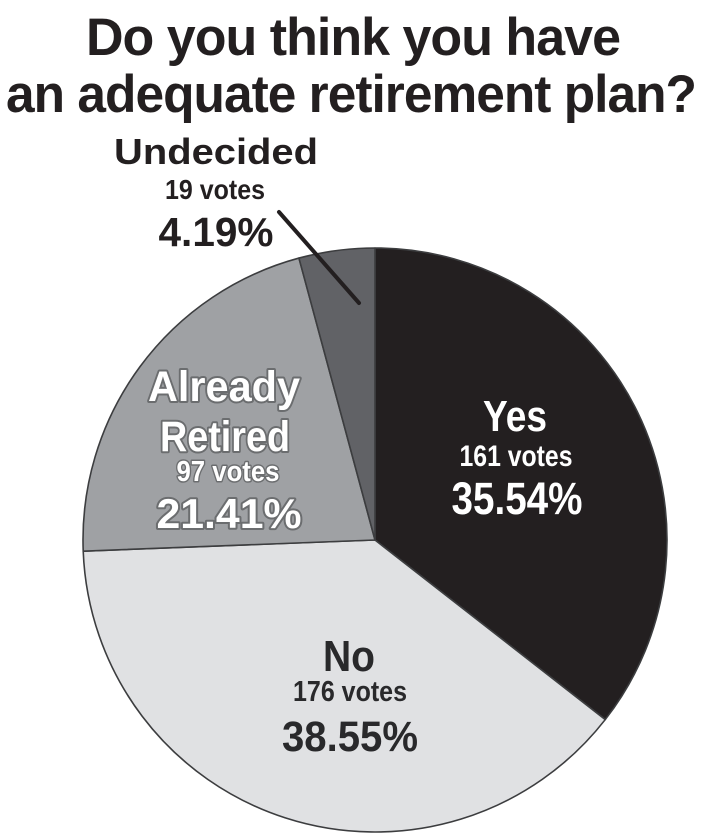  Describe the element at coordinates (215, 189) in the screenshot. I see `slice-votes-undecided: 19 votes` at that location.